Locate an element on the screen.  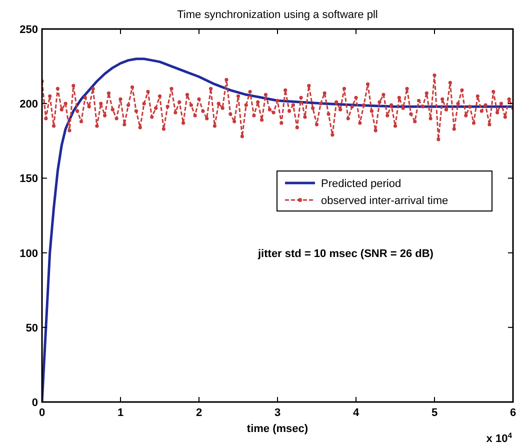
y-tick-label: 0 is located at coordinates (35, 403).